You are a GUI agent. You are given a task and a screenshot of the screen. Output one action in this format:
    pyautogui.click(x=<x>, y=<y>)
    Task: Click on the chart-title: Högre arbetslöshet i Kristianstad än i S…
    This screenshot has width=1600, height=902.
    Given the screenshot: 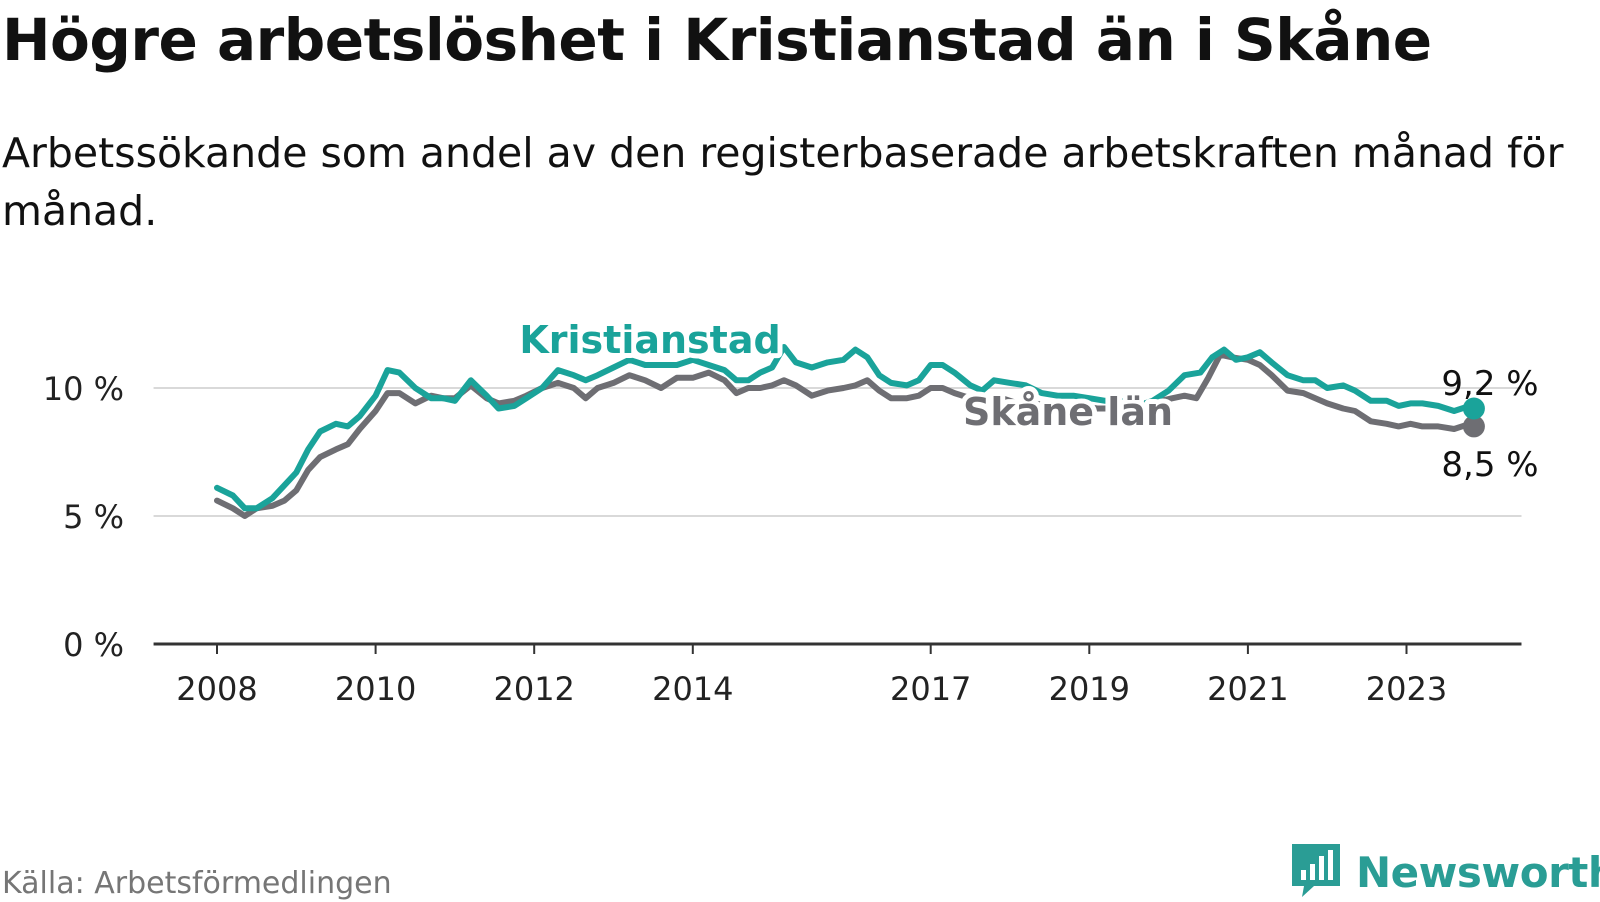 What is the action you would take?
    pyautogui.click(x=717, y=40)
    